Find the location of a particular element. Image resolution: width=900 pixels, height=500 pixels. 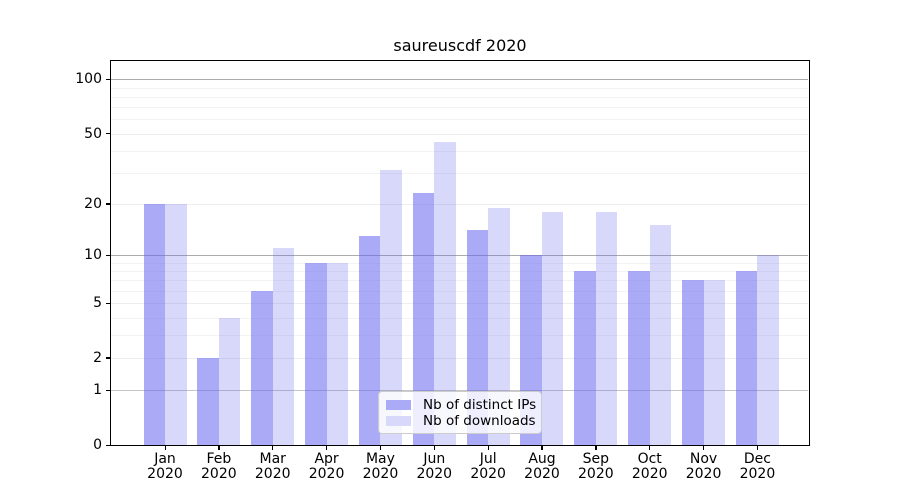

x-tick-label-jul: Jul 2020 is located at coordinates (488, 466).